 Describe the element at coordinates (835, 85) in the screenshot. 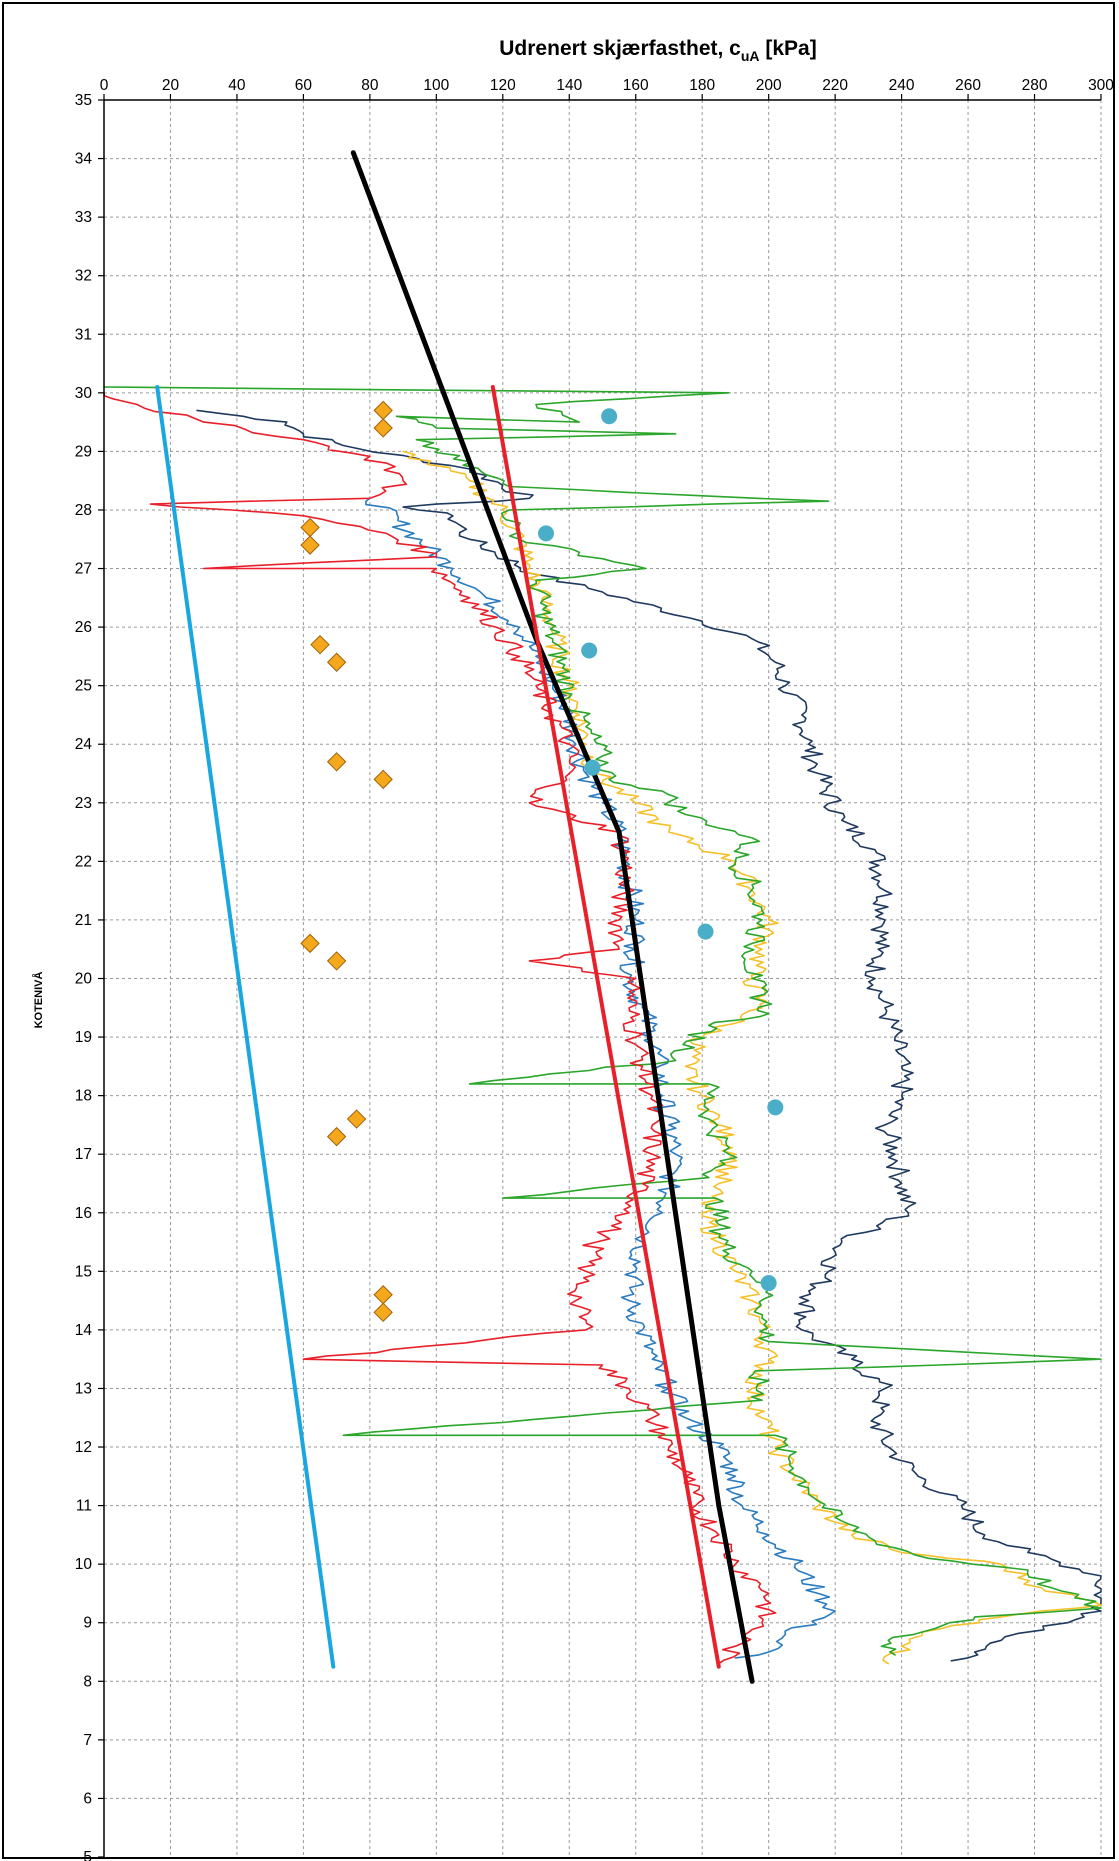

I see `x-tick-label: 220` at that location.